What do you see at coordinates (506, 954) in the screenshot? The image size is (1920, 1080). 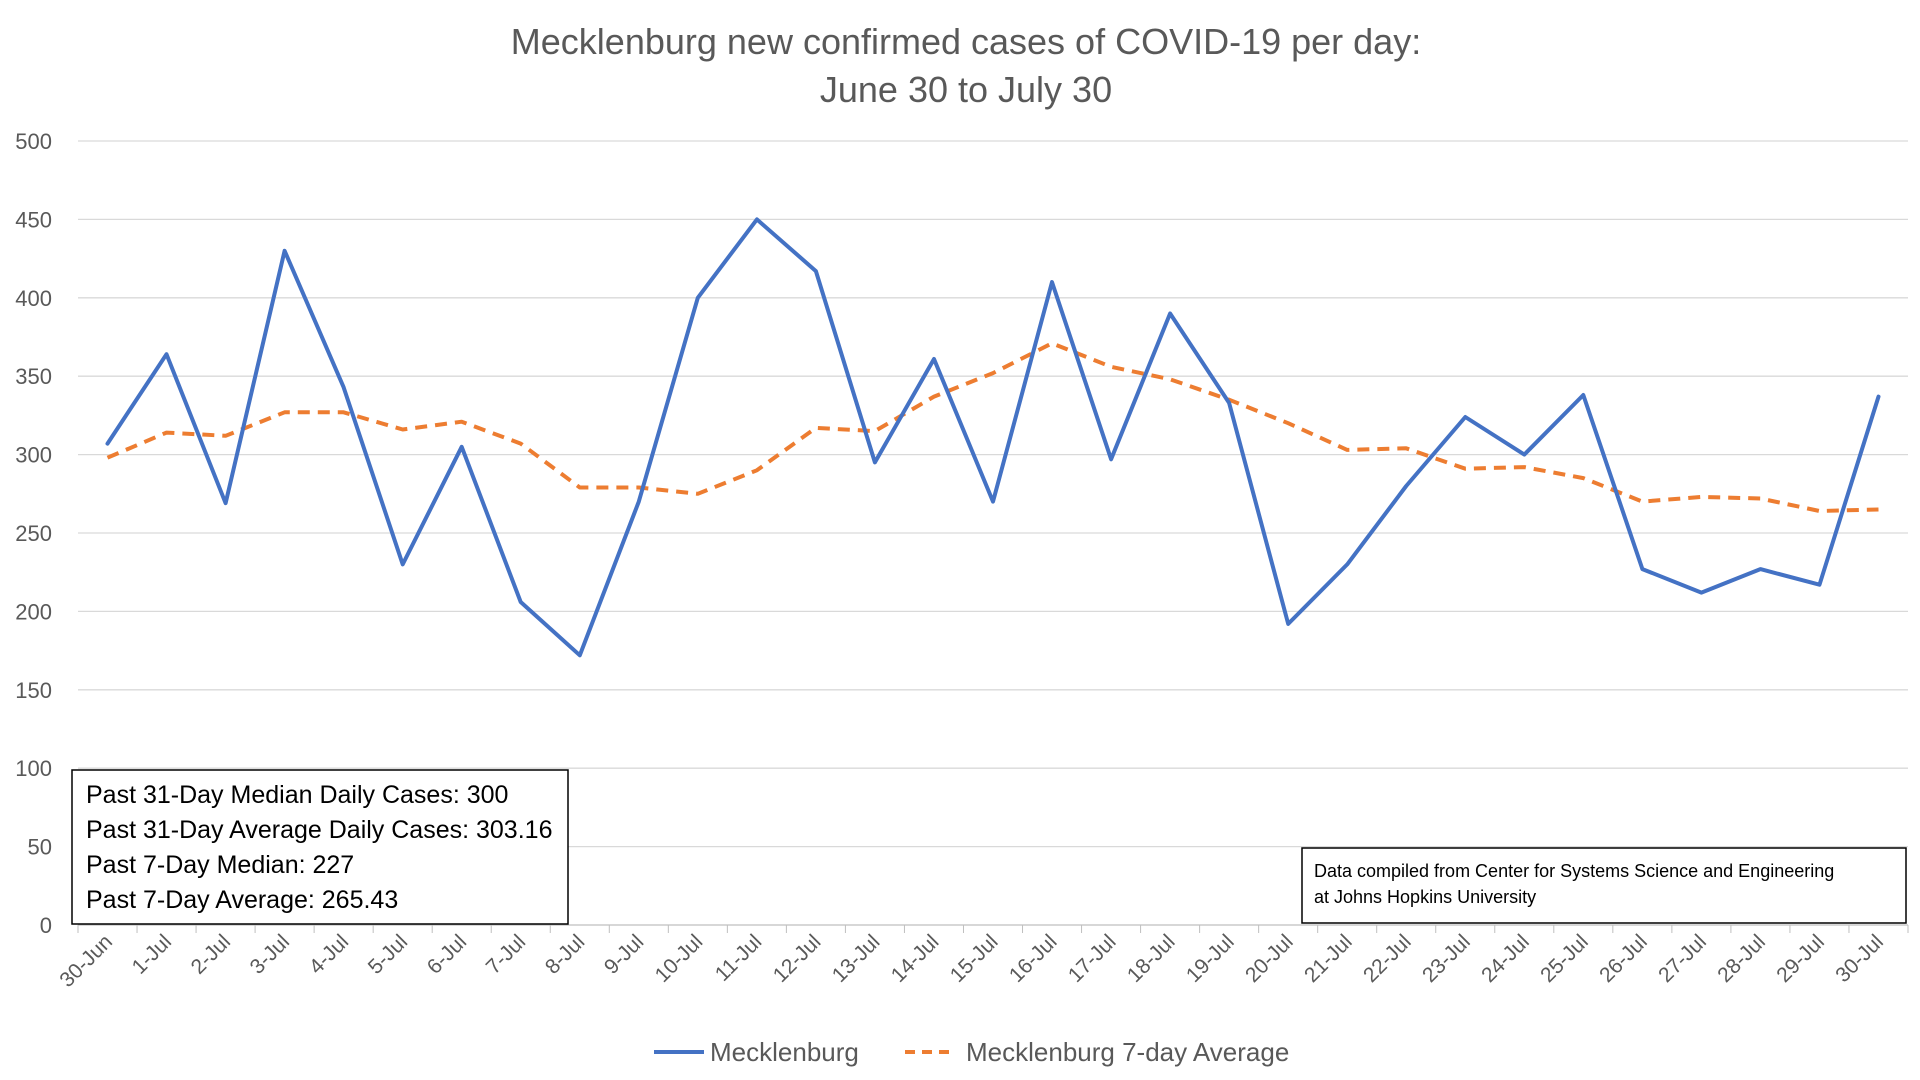 I see `x-tick-label: 7-Jul` at bounding box center [506, 954].